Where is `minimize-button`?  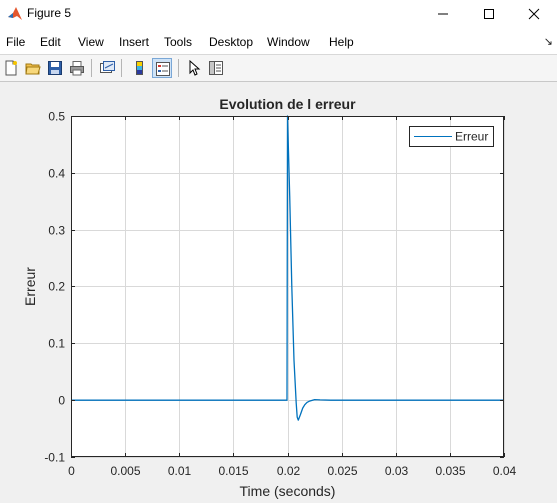 minimize-button is located at coordinates (443, 14).